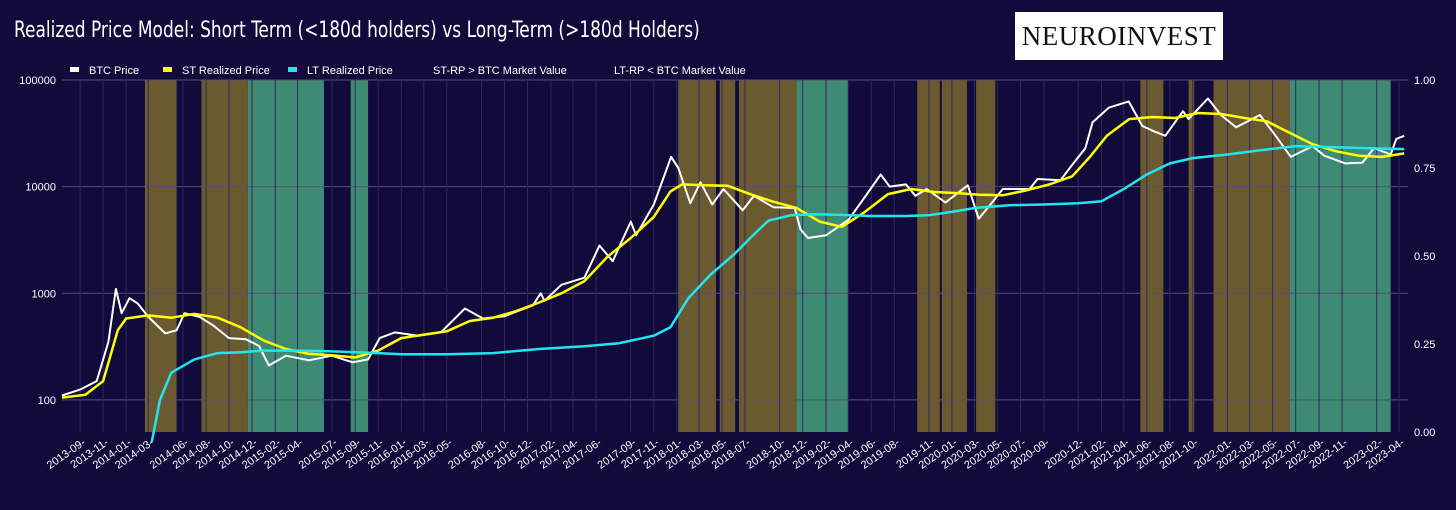  I want to click on y2-tick-label: 0.00, so click(1424, 433).